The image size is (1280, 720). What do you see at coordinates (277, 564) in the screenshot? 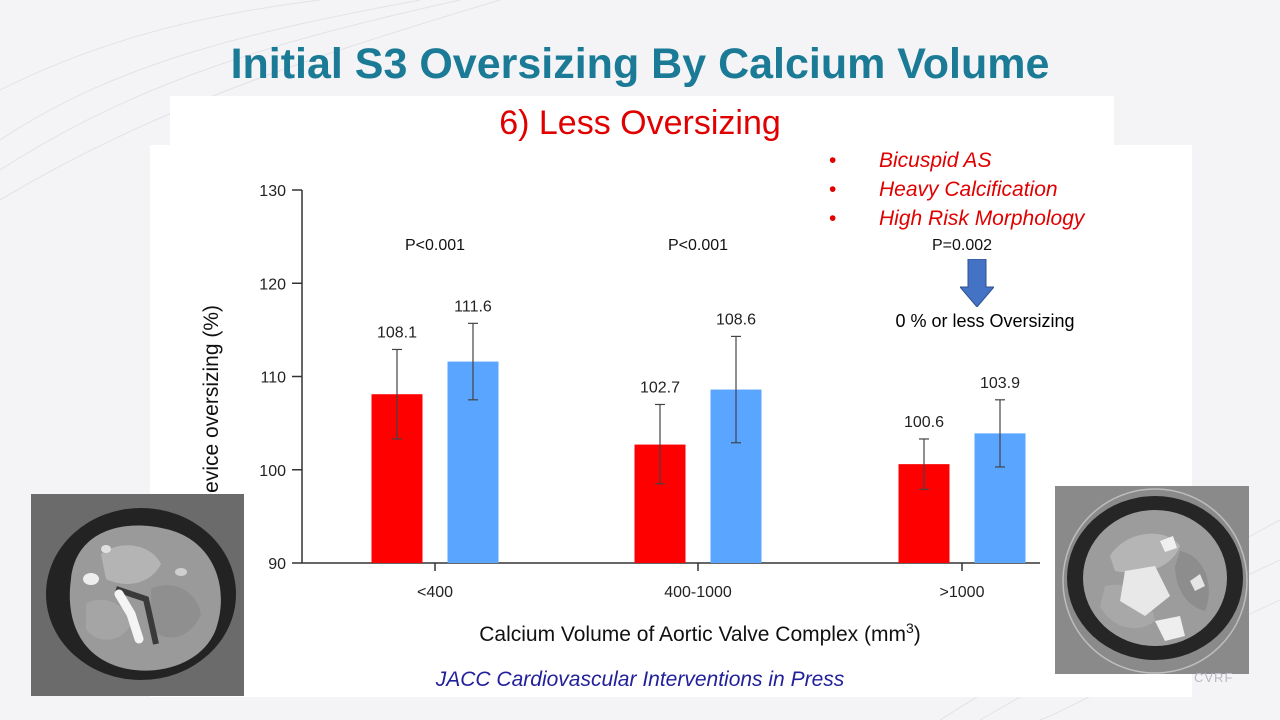
I see `y-tick-label: 90` at bounding box center [277, 564].